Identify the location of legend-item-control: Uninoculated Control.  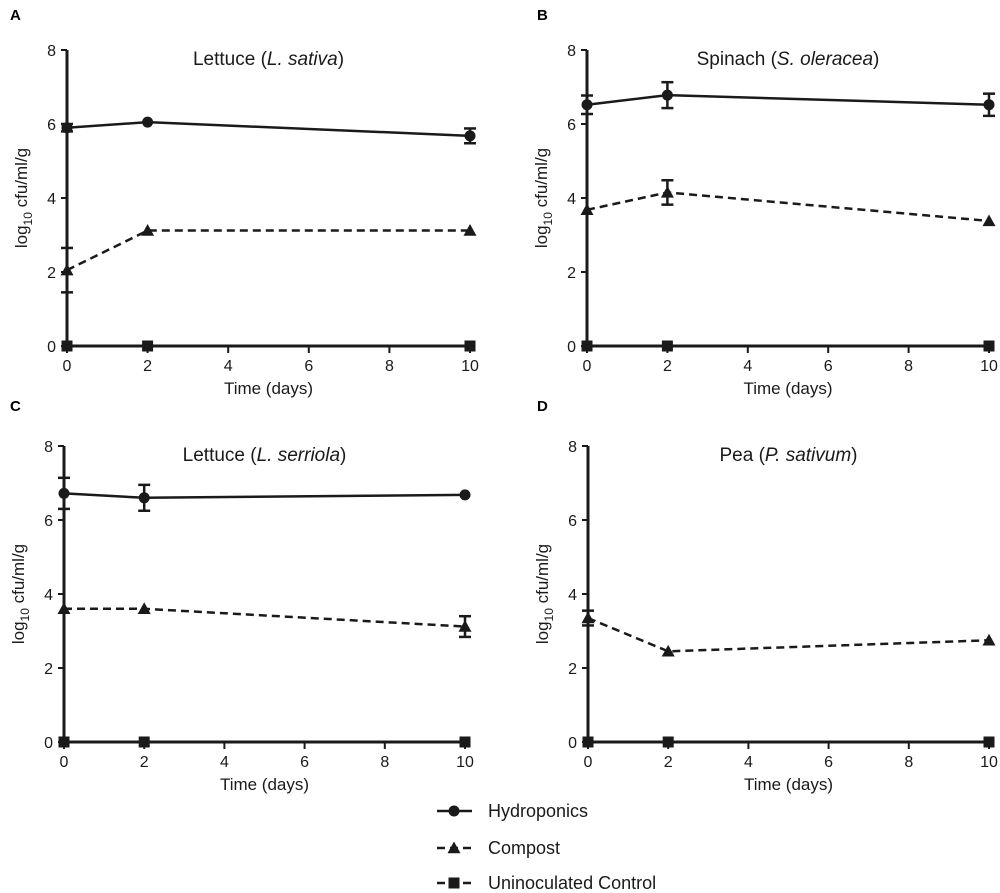
(546, 883).